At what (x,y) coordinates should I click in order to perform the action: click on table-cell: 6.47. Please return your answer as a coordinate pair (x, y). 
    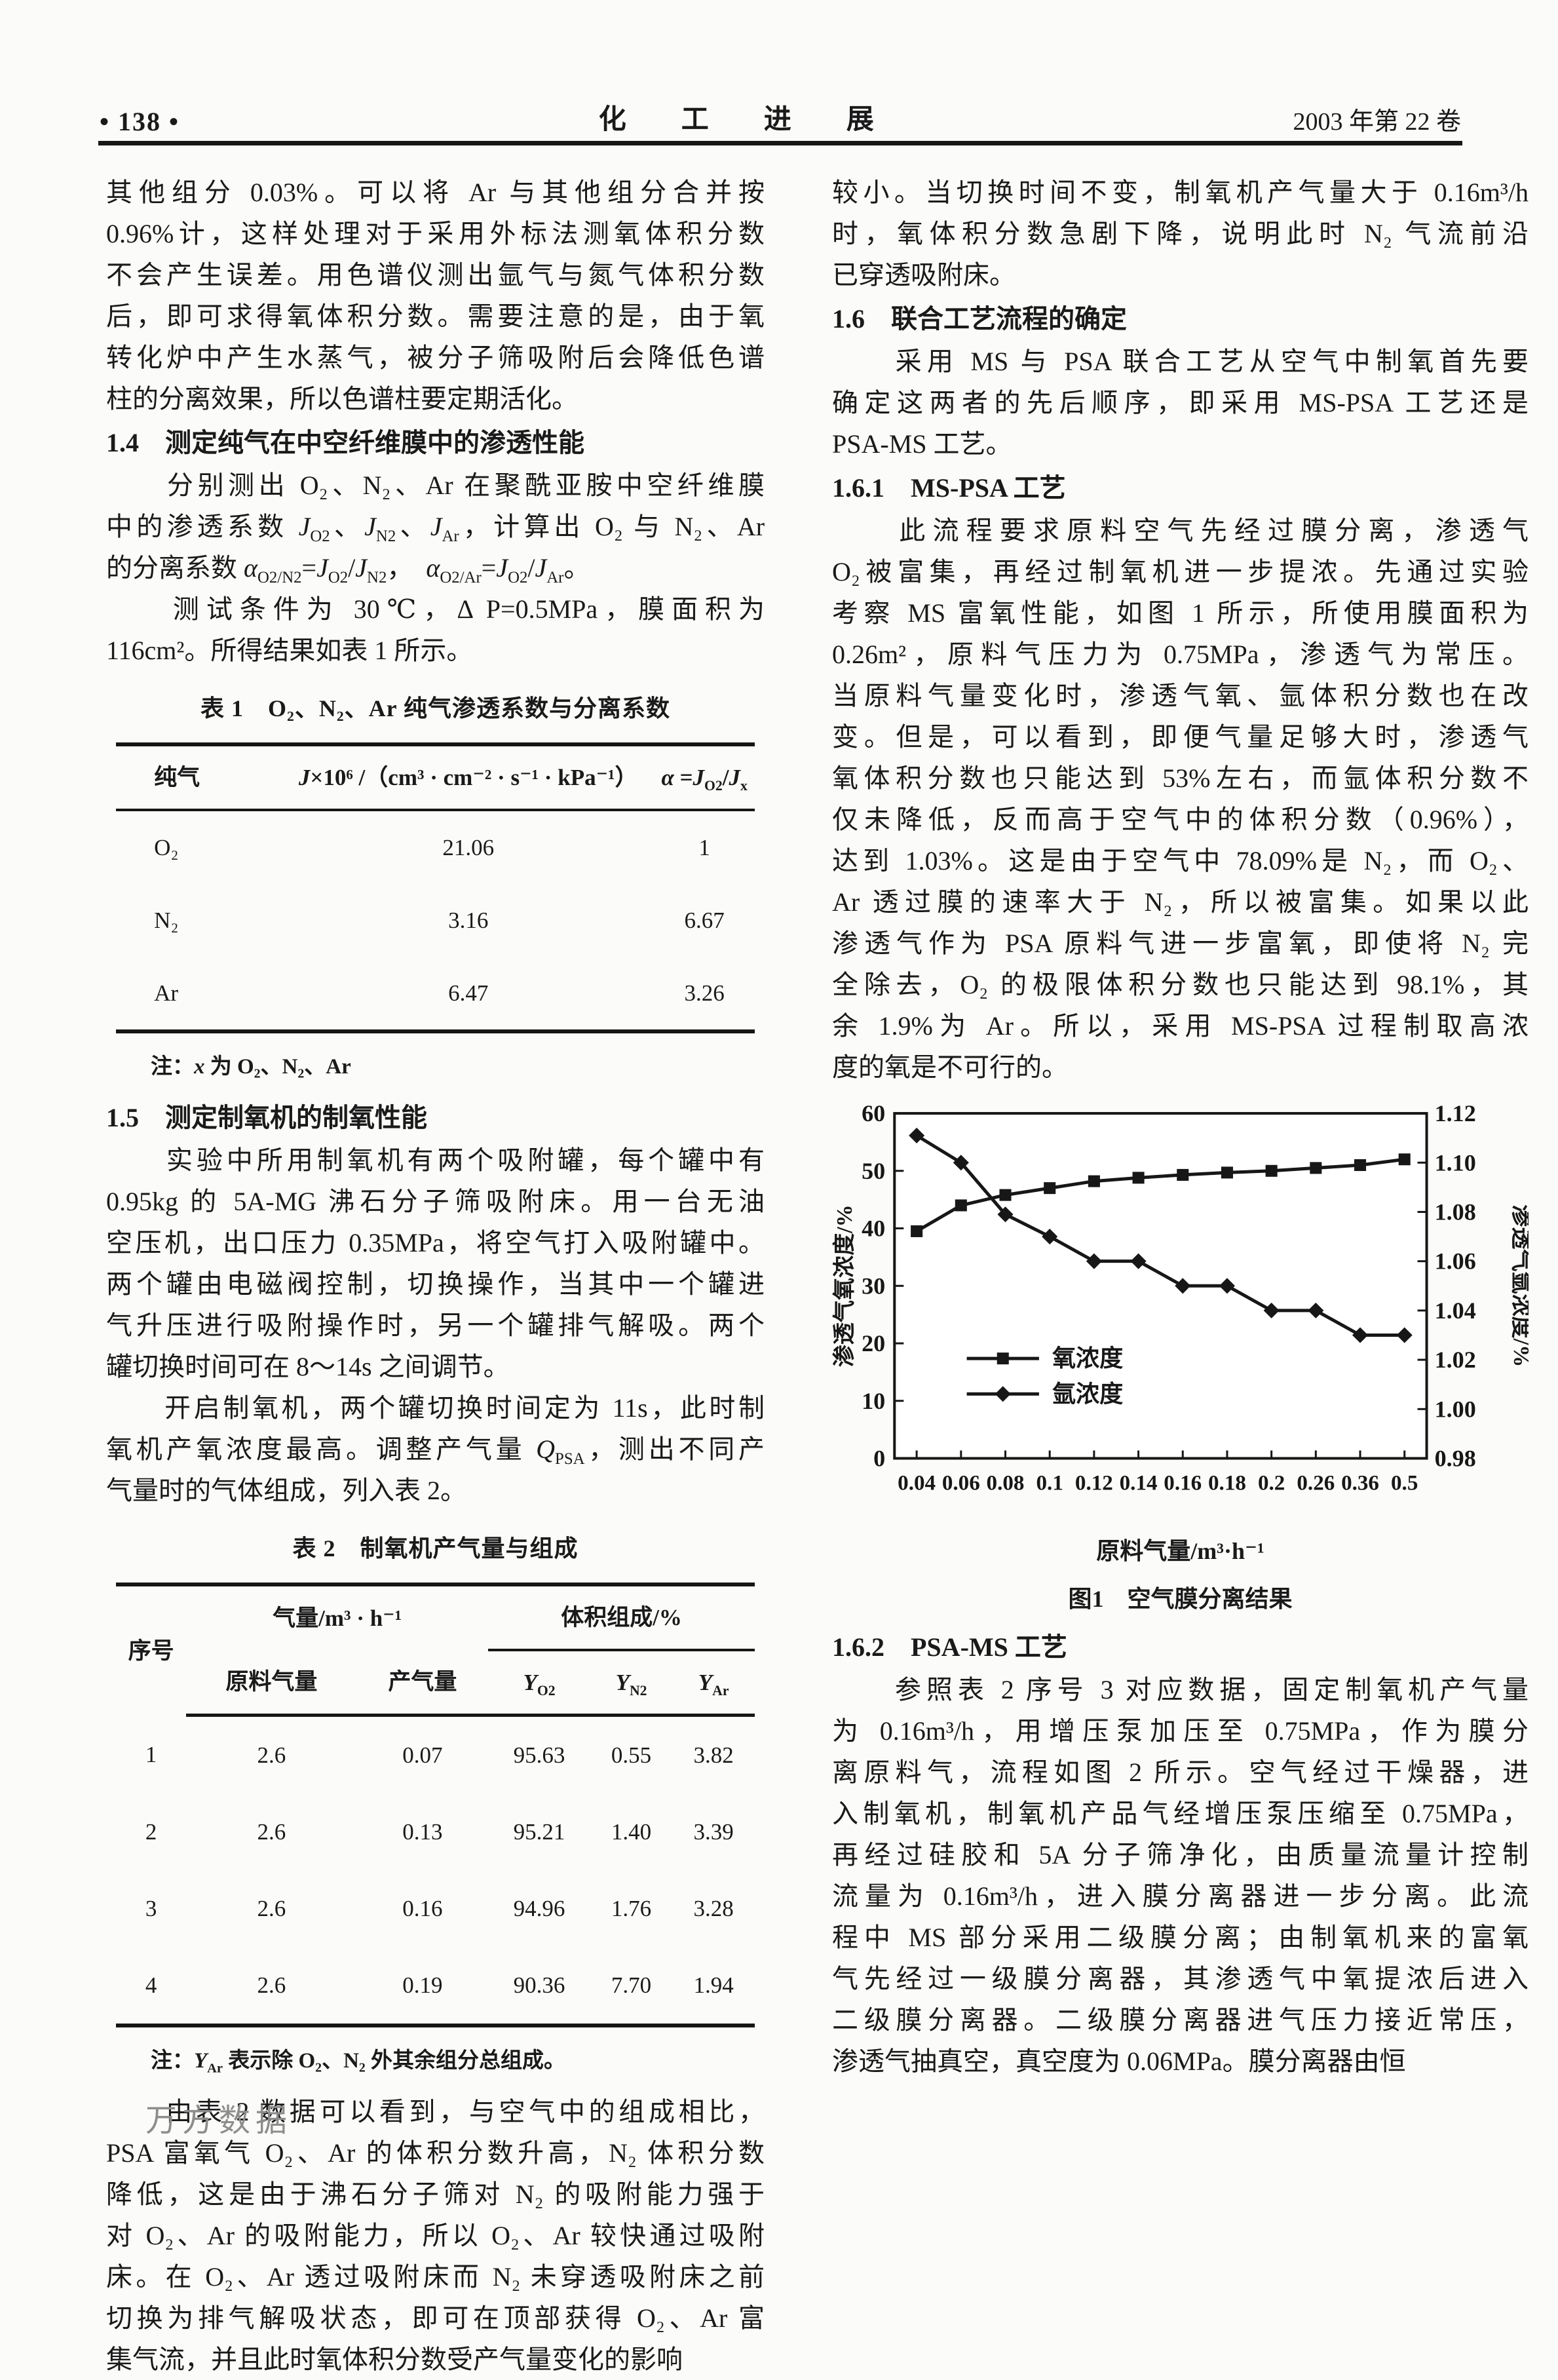
    Looking at the image, I should click on (468, 993).